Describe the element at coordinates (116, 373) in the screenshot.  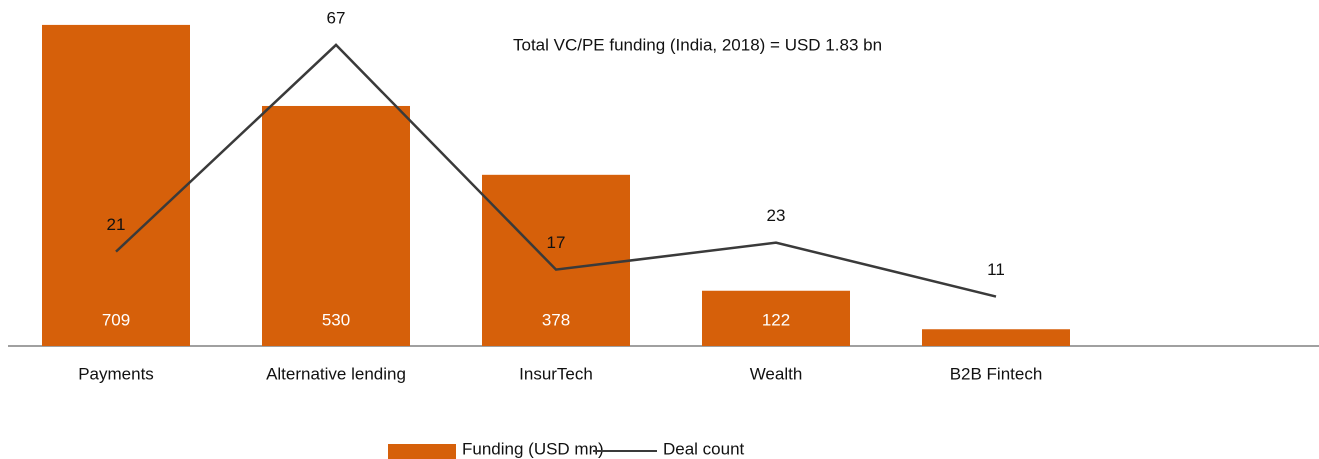
I see `x-tick-label: Payments` at that location.